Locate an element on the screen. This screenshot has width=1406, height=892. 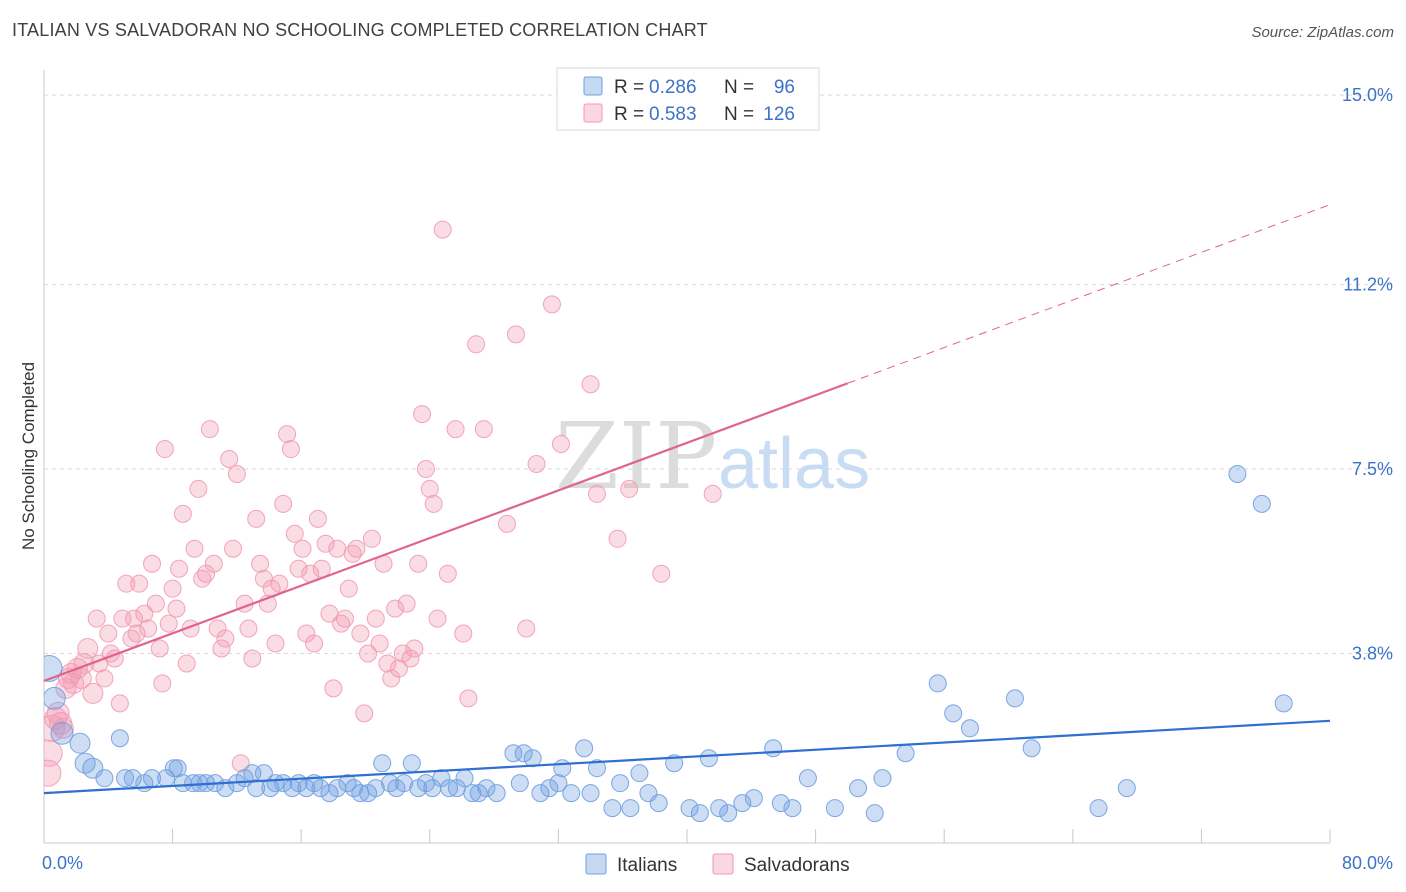
watermark: ZIP atlas is located at coordinates (712, 456).